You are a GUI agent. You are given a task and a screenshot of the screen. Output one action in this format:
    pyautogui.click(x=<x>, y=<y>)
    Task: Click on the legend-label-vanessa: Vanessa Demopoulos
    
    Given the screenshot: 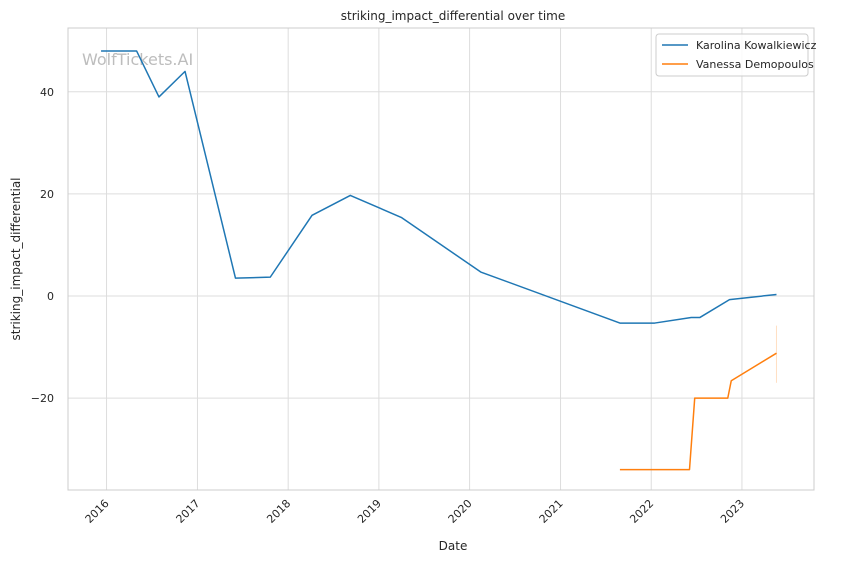 What is the action you would take?
    pyautogui.click(x=755, y=64)
    